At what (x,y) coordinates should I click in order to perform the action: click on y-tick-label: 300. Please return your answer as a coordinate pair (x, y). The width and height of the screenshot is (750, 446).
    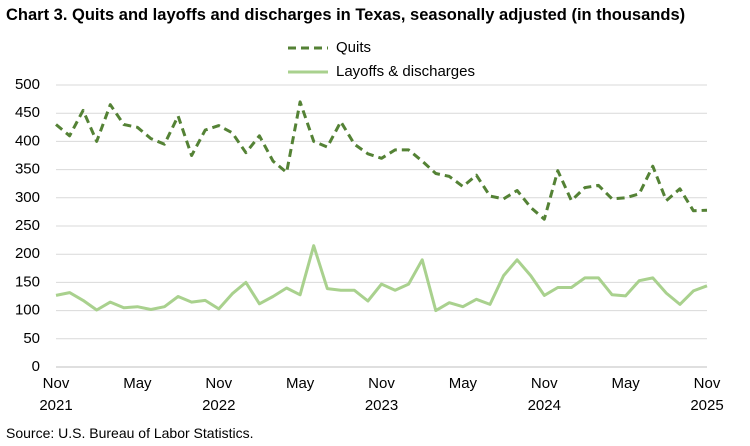
    Looking at the image, I should click on (27, 197).